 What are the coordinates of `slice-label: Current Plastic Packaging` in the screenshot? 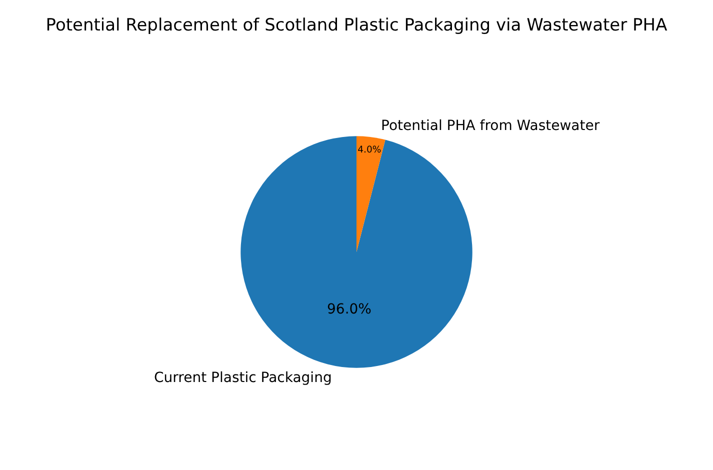 It's located at (243, 378).